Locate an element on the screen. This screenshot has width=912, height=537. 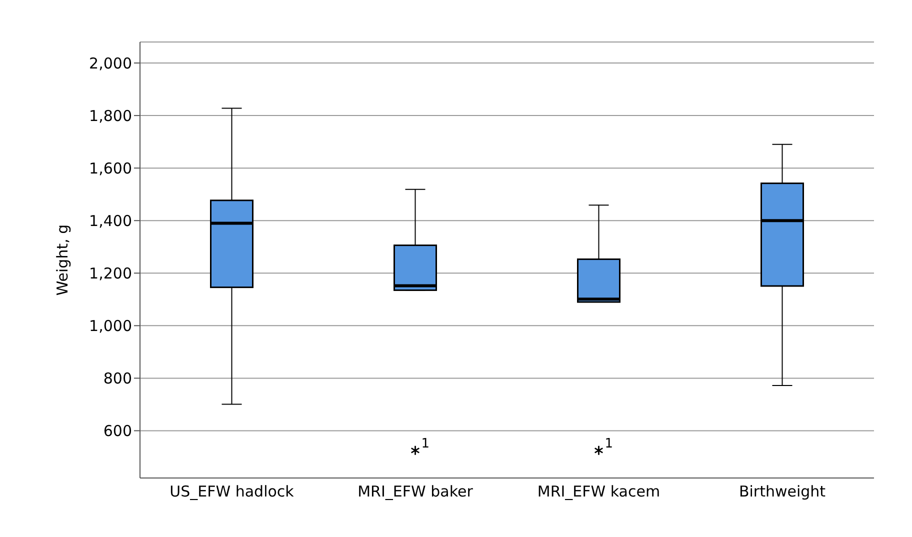
x-tick-label: US_EFW hadlock is located at coordinates (232, 491).